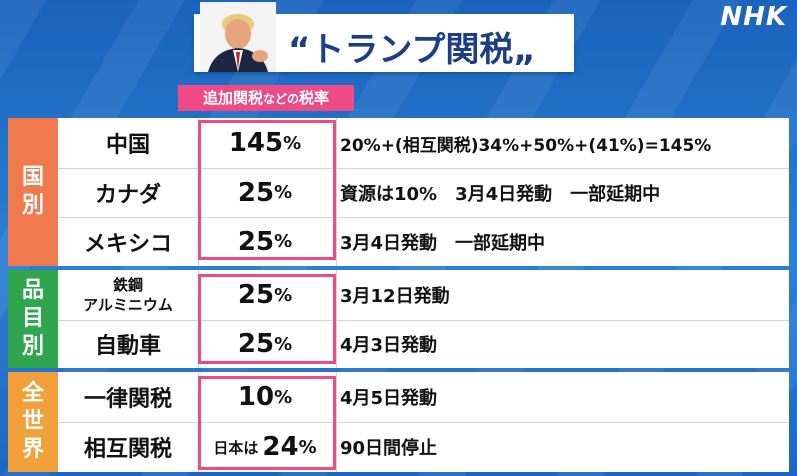  Describe the element at coordinates (389, 398) in the screenshot. I see `note-cell: 4月5日発動` at that location.